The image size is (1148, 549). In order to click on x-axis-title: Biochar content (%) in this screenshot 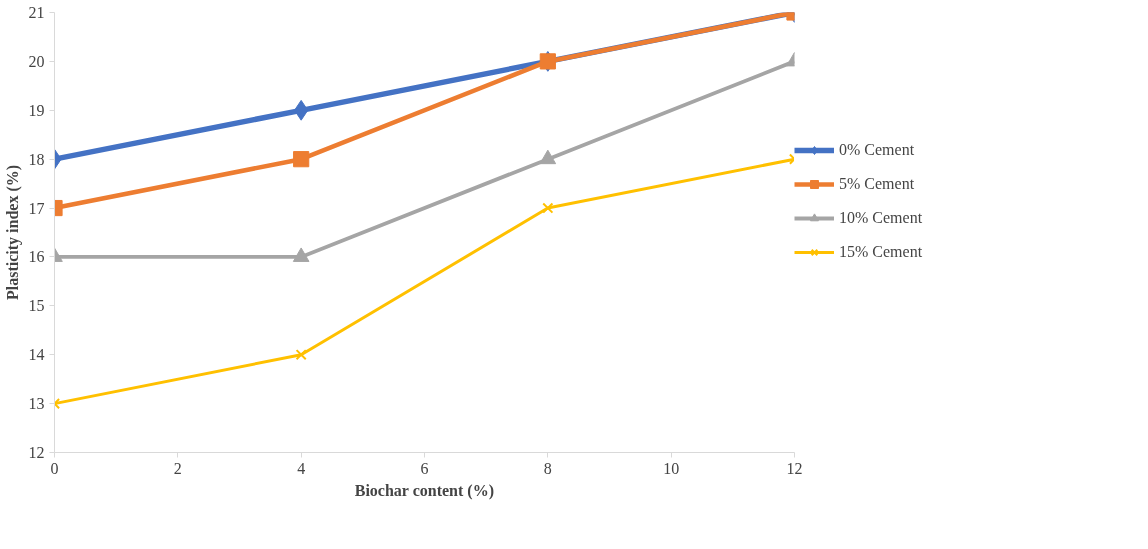, I will do `click(424, 490)`.